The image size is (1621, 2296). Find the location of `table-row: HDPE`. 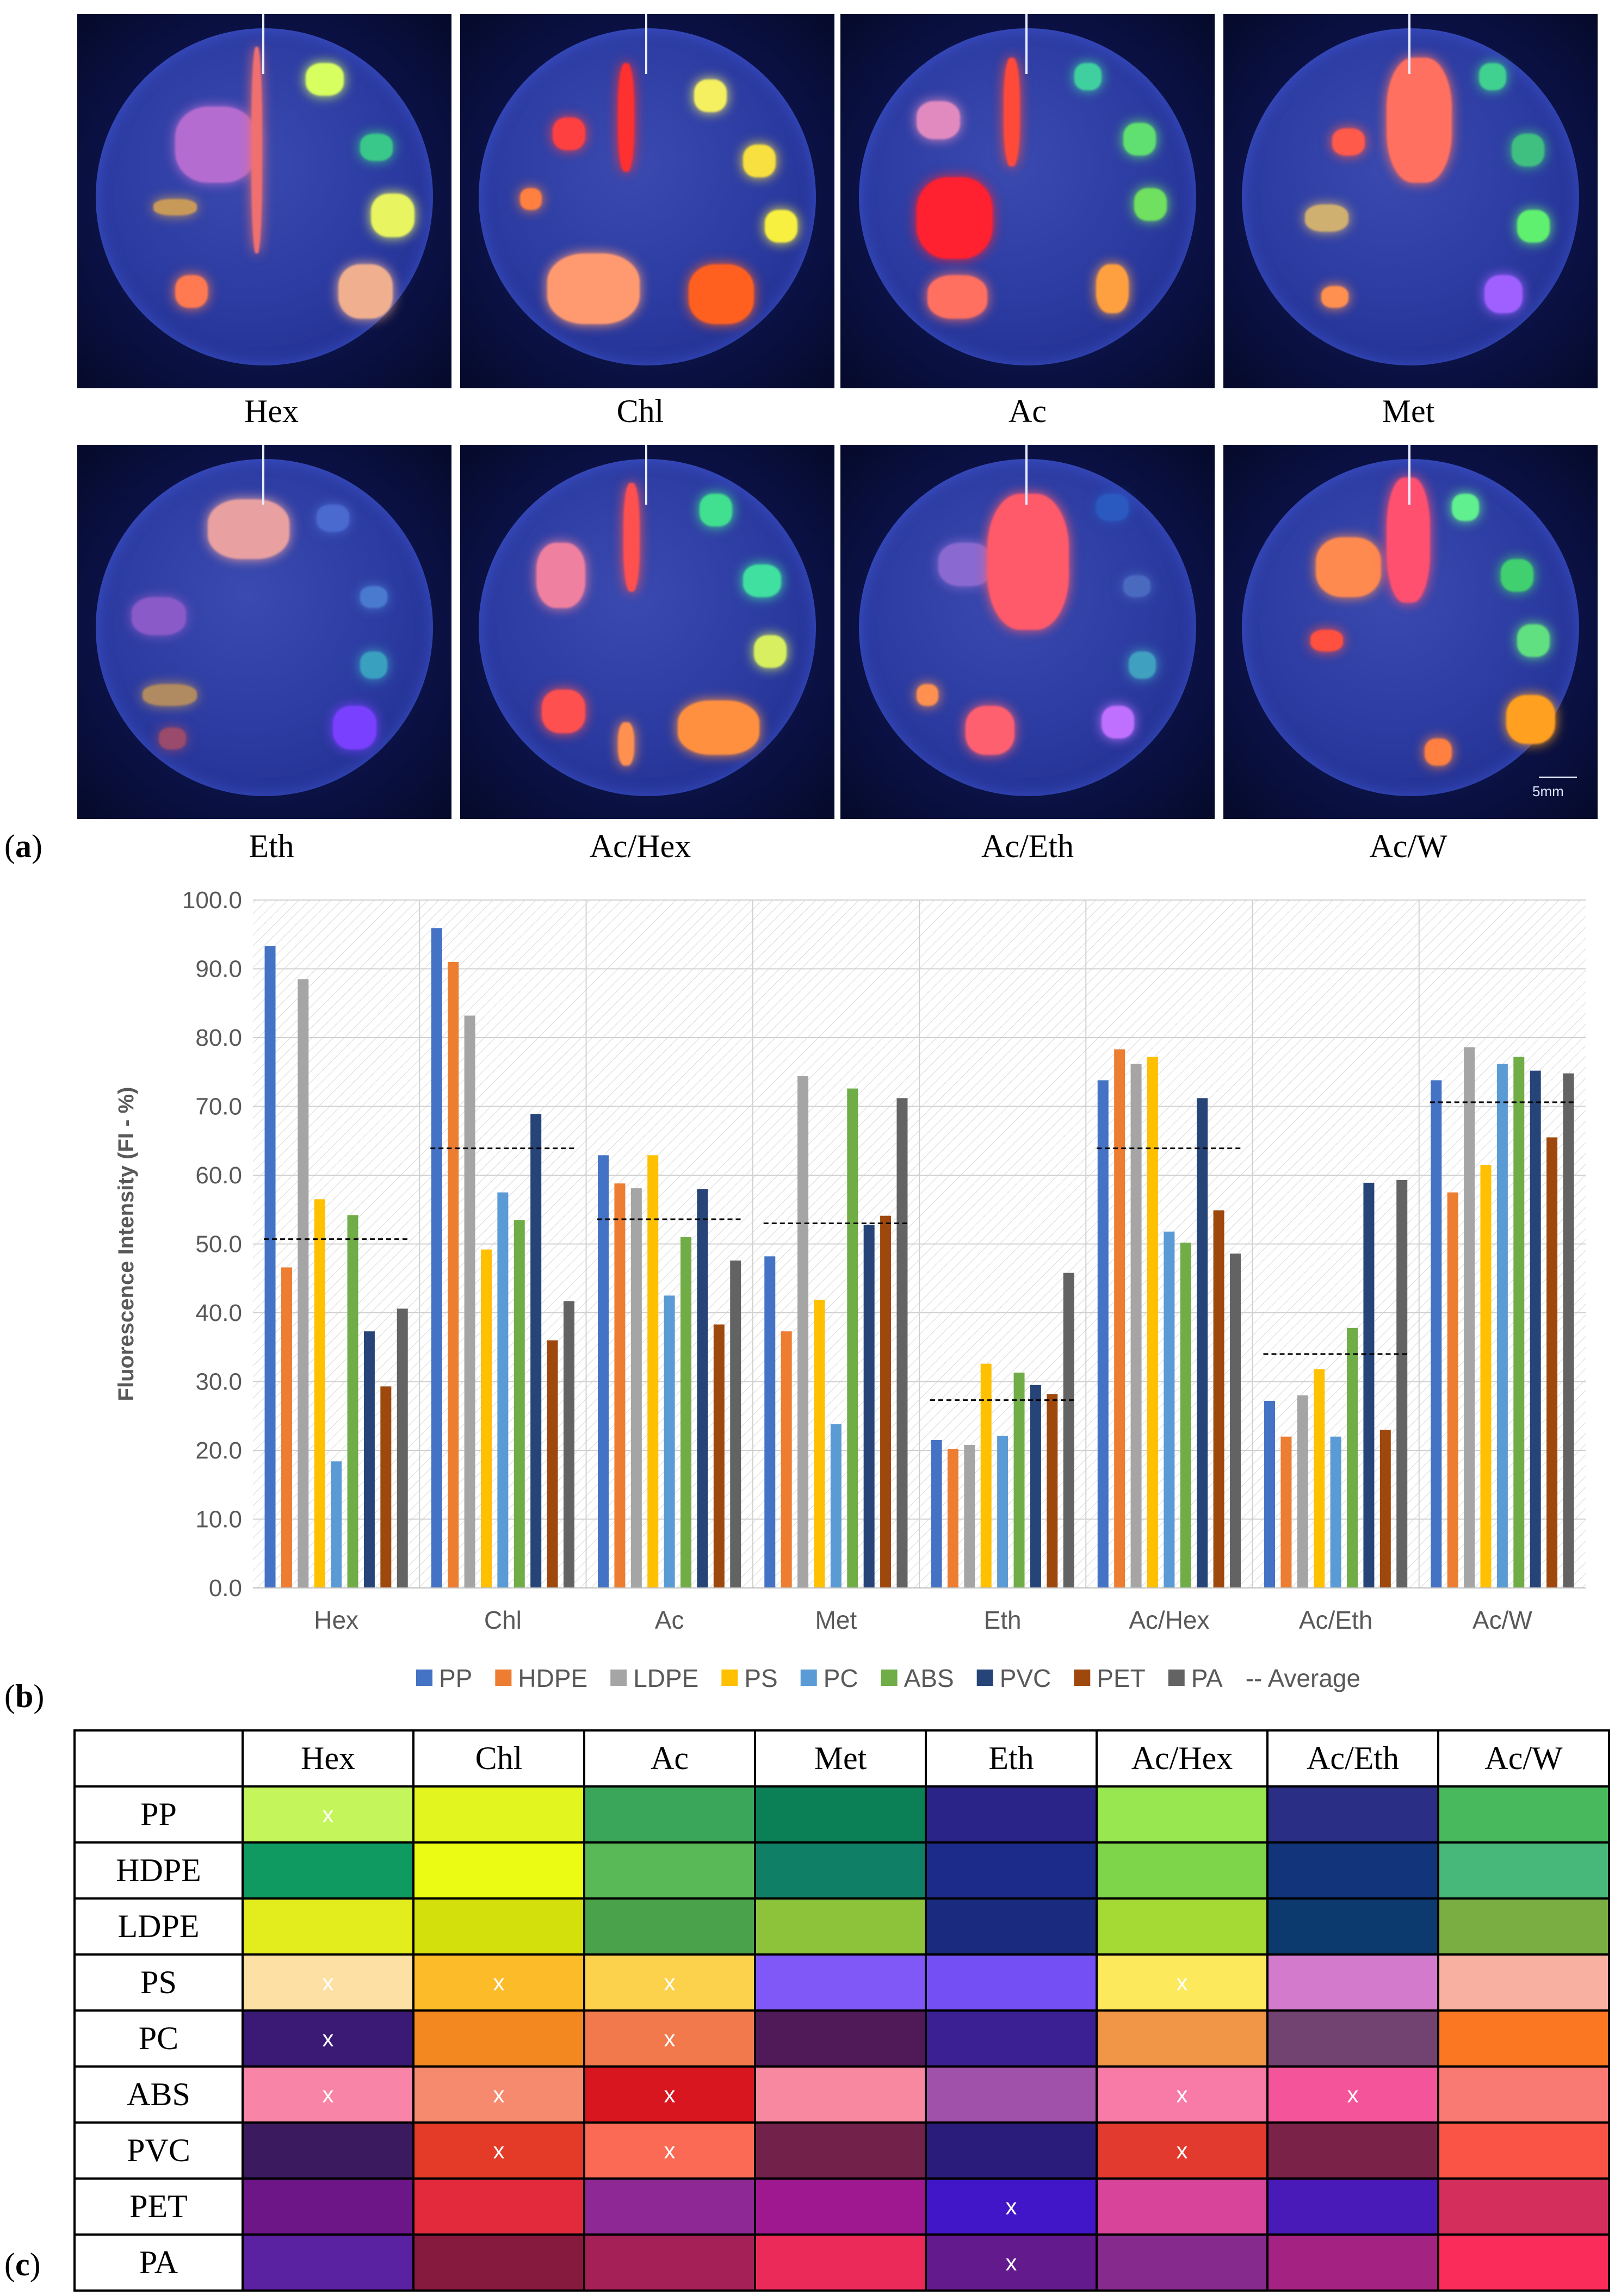

table-row: HDPE is located at coordinates (842, 1870).